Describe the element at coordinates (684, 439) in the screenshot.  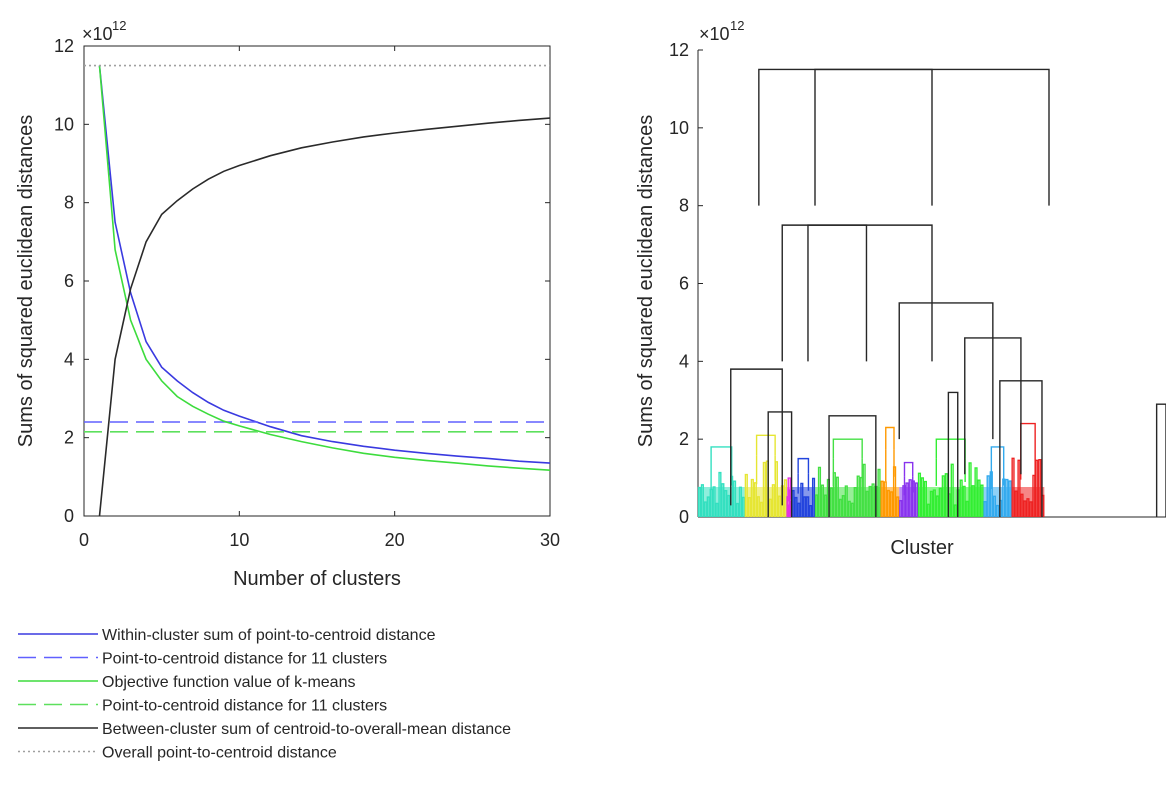
I see `right-y-tick-label: 2` at that location.